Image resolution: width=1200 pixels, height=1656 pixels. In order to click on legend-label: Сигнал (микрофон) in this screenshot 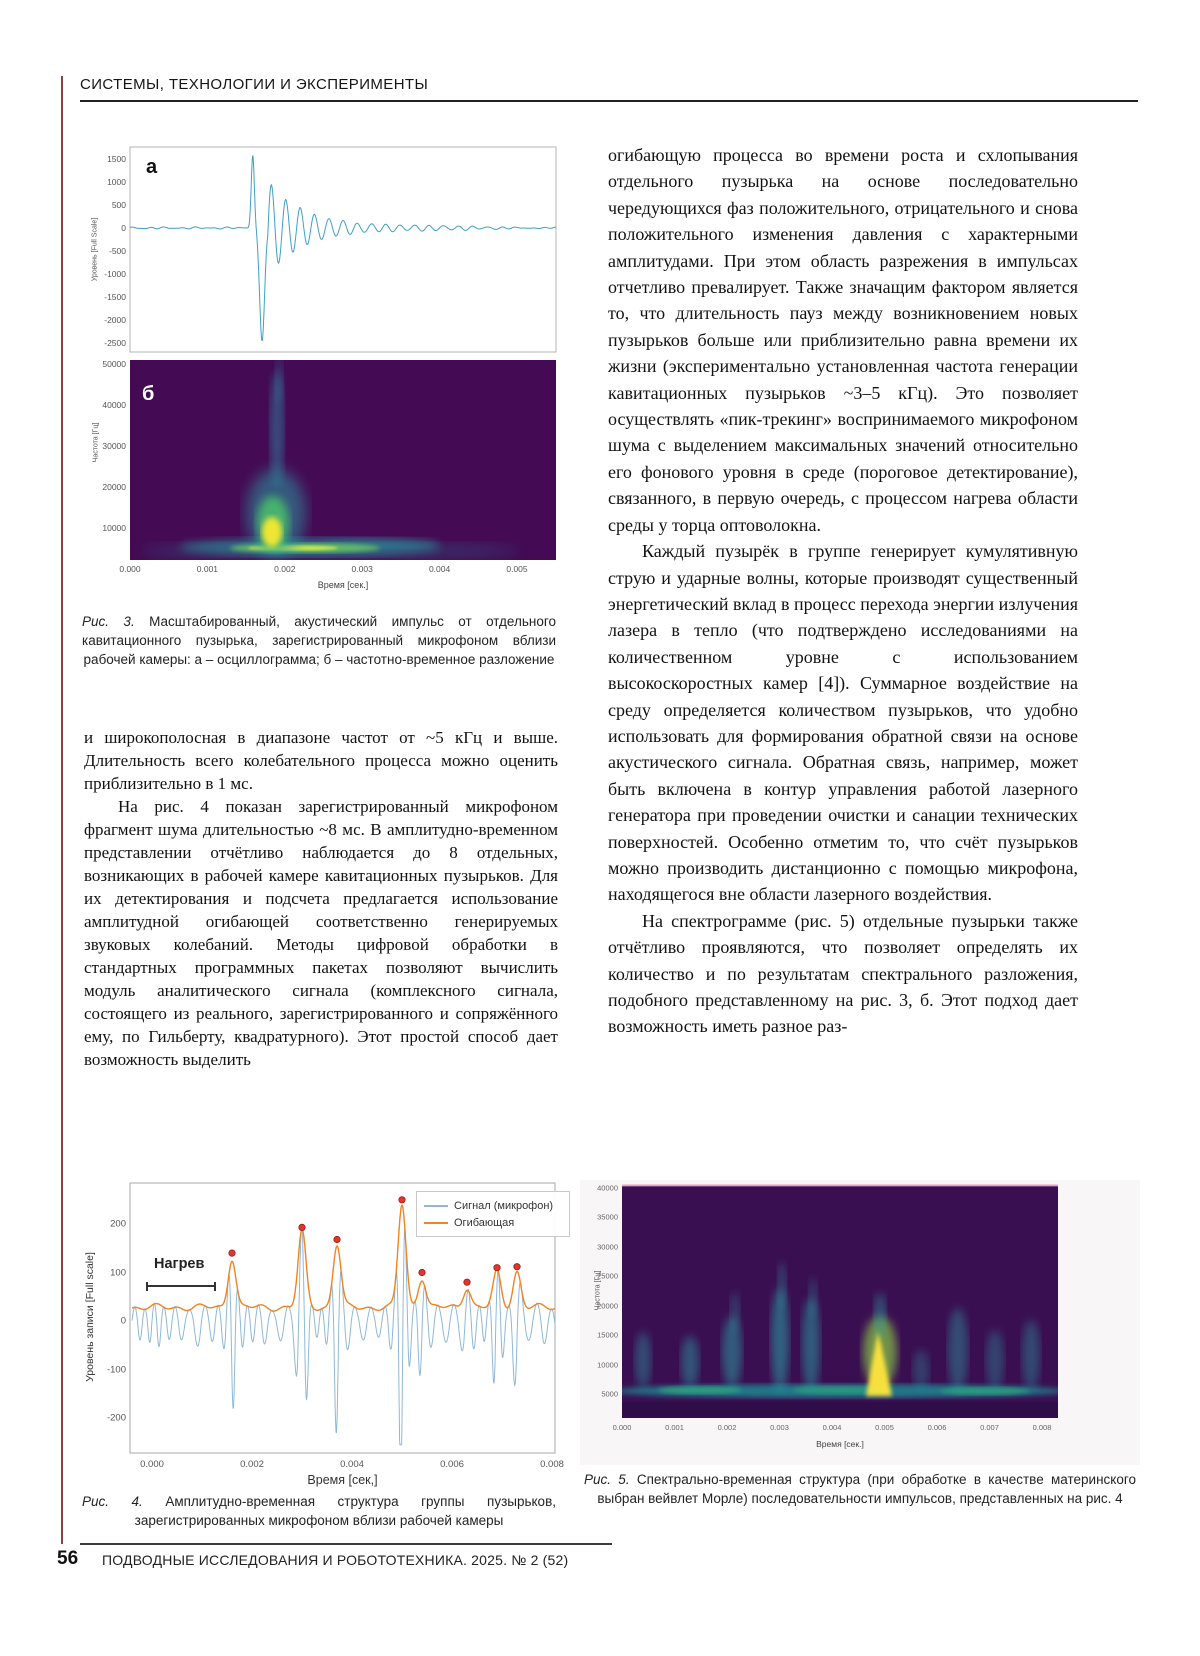, I will do `click(504, 1205)`.